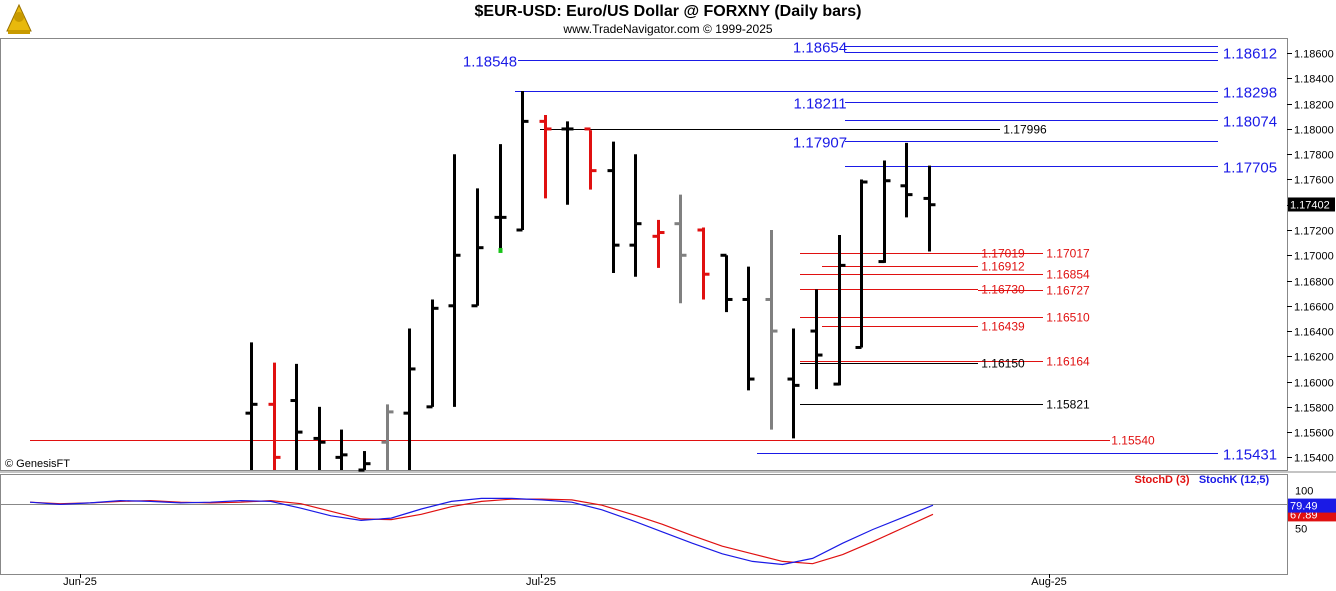  What do you see at coordinates (1314, 333) in the screenshot?
I see `y-tick-label: 1.16400` at bounding box center [1314, 333].